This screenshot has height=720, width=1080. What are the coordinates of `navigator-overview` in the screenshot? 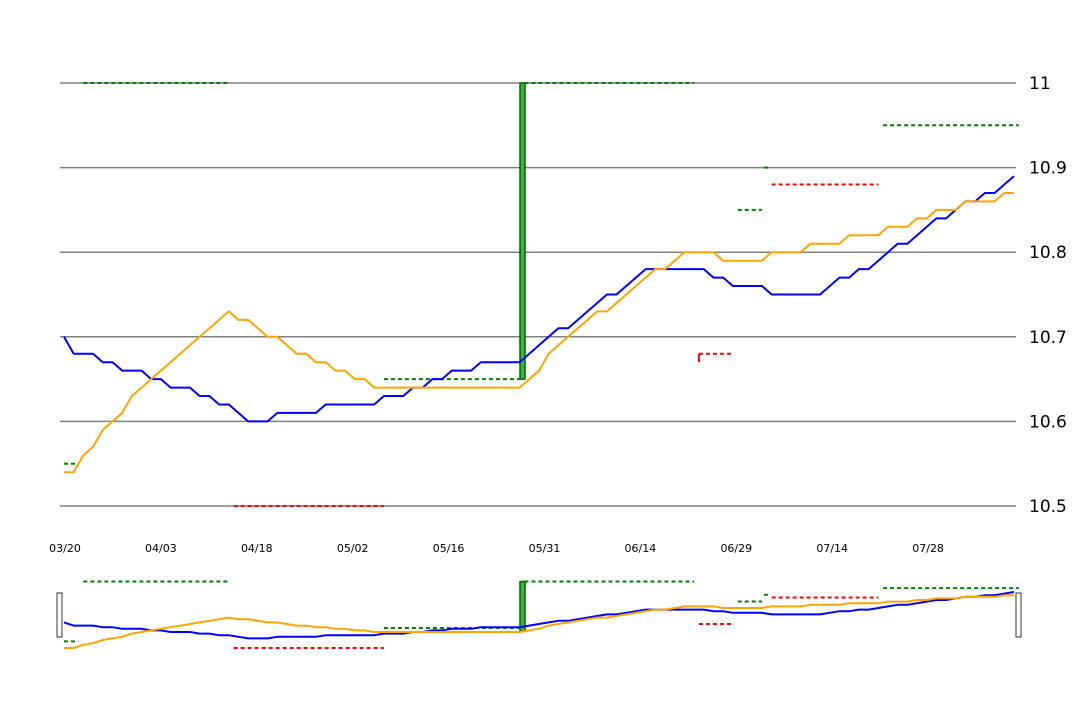 It's located at (539, 614).